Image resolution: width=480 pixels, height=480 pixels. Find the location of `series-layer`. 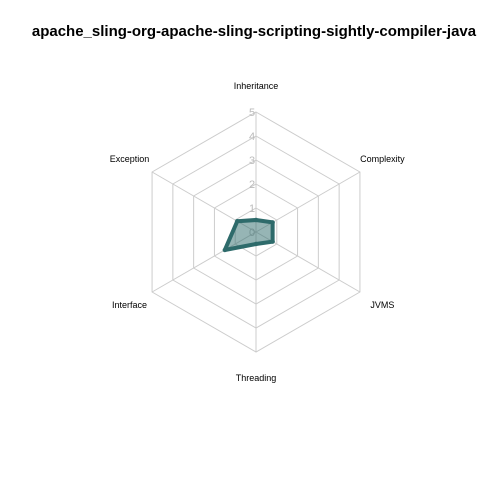

series-layer is located at coordinates (248, 235).